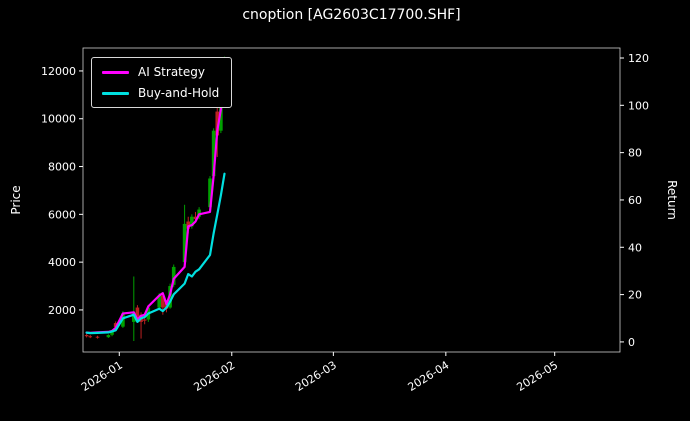 This screenshot has width=690, height=421. Describe the element at coordinates (102, 376) in the screenshot. I see `x-tick-label: 2026-01` at that location.